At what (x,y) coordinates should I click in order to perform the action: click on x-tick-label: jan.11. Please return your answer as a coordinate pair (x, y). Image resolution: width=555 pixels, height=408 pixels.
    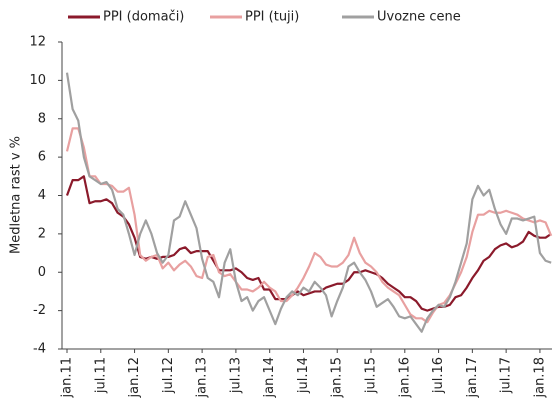
    Looking at the image, I should click on (67, 378).